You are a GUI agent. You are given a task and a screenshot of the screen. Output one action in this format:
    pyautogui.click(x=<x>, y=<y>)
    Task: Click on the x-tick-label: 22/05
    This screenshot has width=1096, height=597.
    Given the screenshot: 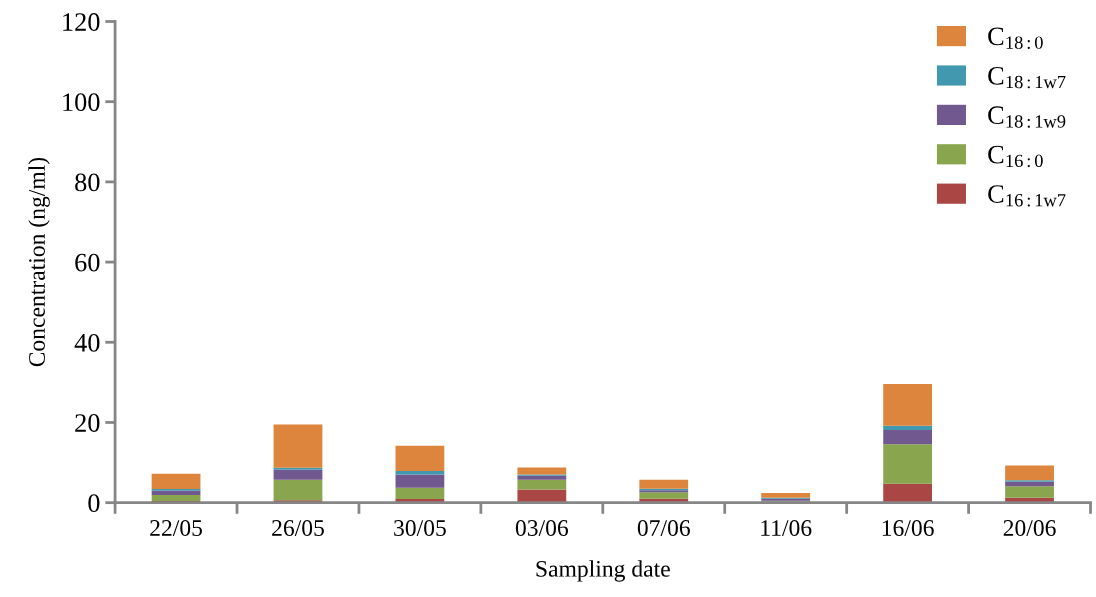 What is the action you would take?
    pyautogui.click(x=176, y=528)
    